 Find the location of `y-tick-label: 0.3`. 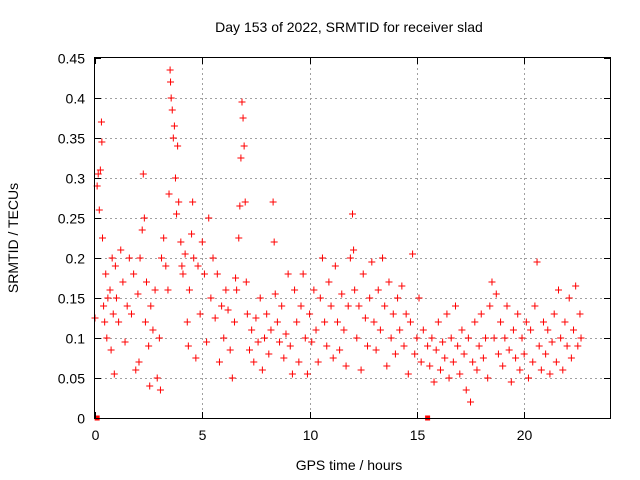

y-tick-label: 0.3 is located at coordinates (76, 179).